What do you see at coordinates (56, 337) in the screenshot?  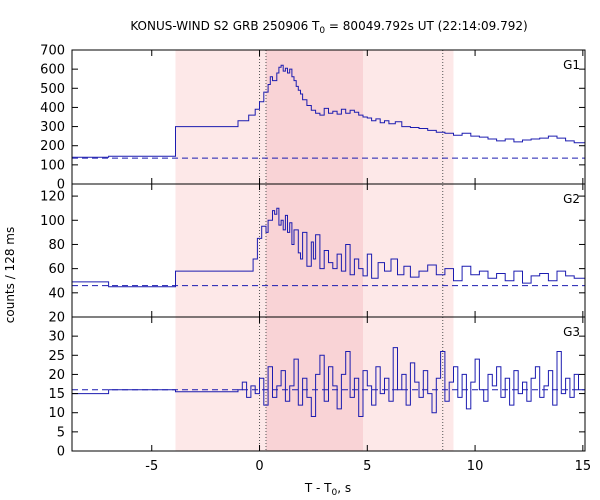 I see `y-tick-label-g3: 30` at bounding box center [56, 337].